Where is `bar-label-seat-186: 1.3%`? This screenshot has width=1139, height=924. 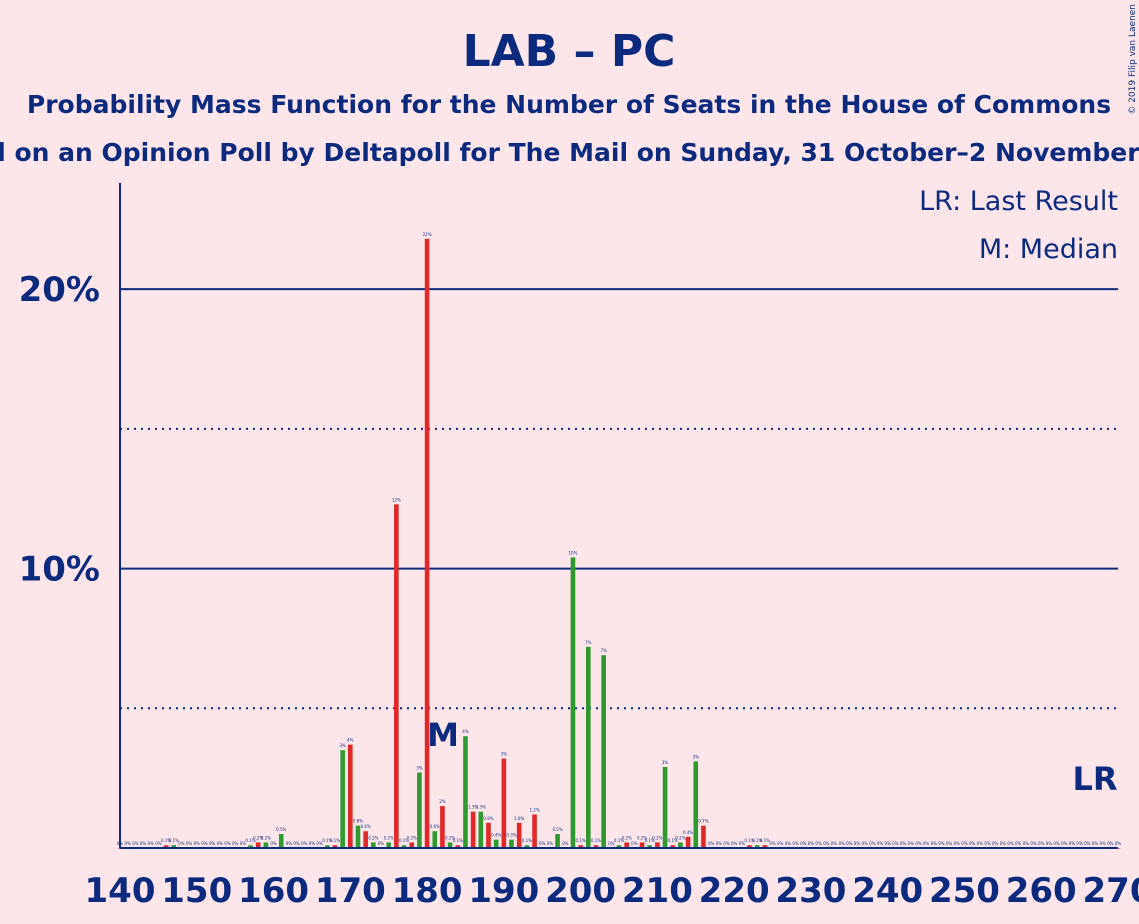
bar-label-seat-186: 1.3% is located at coordinates (473, 807).